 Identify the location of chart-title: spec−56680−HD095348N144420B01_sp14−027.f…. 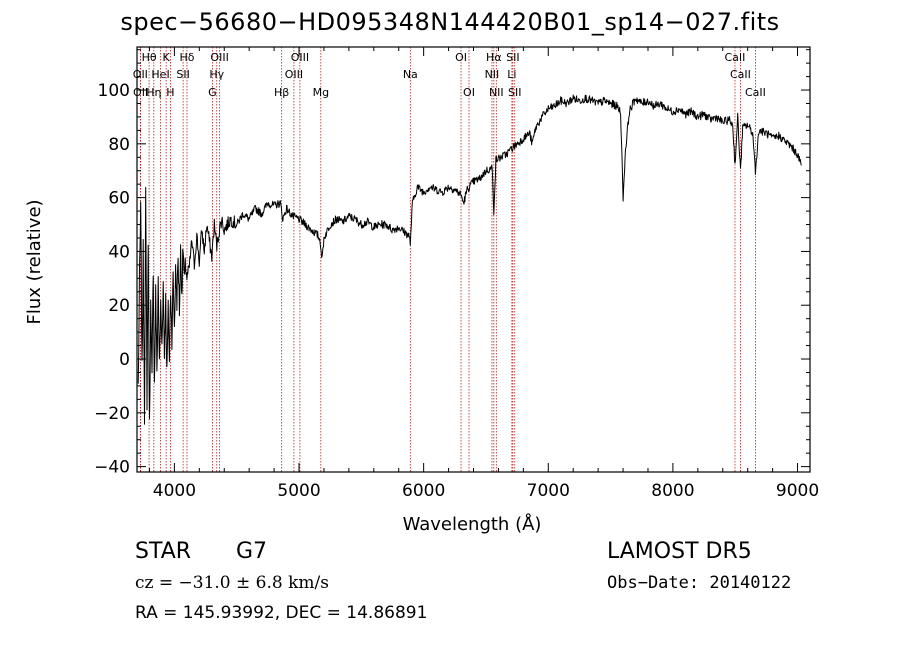
(450, 22).